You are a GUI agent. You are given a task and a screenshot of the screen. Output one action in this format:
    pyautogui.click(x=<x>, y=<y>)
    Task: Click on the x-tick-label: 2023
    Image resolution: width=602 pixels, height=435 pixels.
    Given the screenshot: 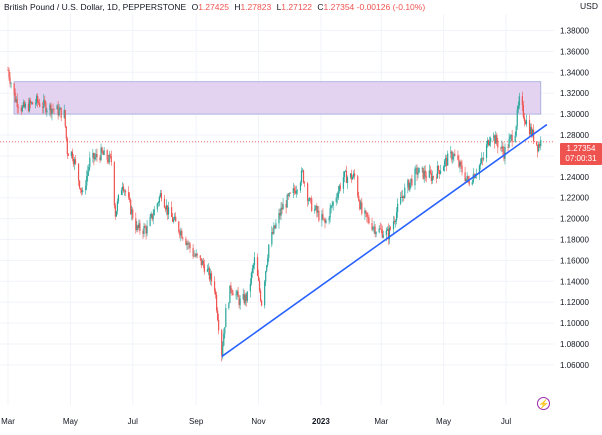 What is the action you would take?
    pyautogui.click(x=321, y=421)
    